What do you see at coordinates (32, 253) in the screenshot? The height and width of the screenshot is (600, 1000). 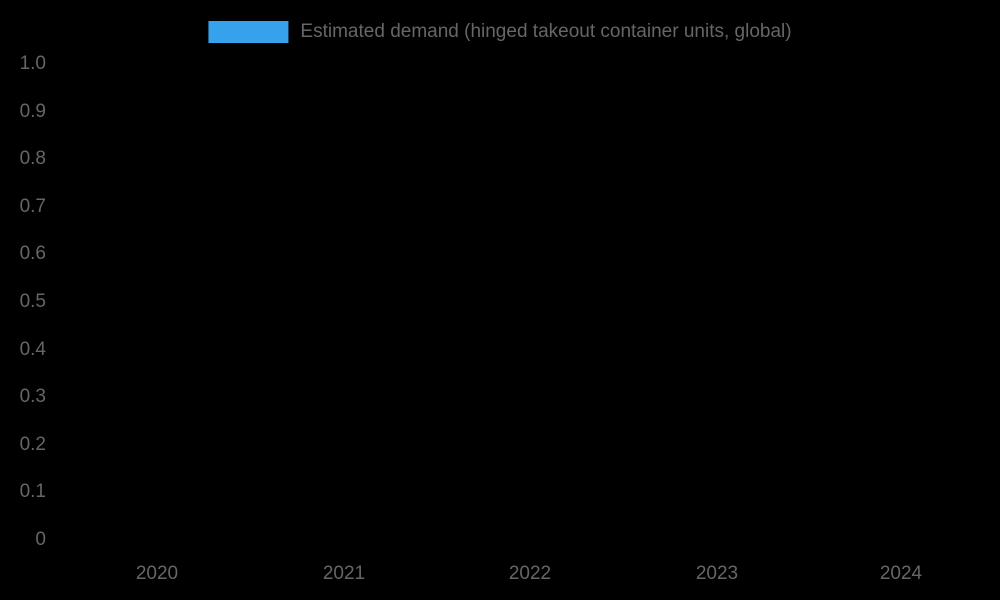 I see `y-tick-label: 0.6` at bounding box center [32, 253].